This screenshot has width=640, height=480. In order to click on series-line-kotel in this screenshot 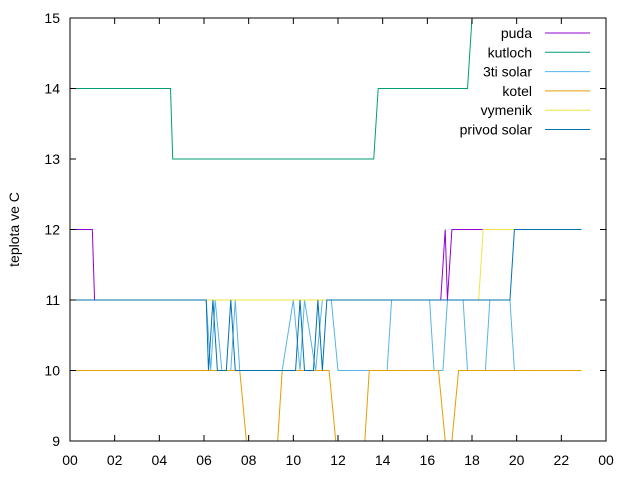, I will do `click(326, 405)`.